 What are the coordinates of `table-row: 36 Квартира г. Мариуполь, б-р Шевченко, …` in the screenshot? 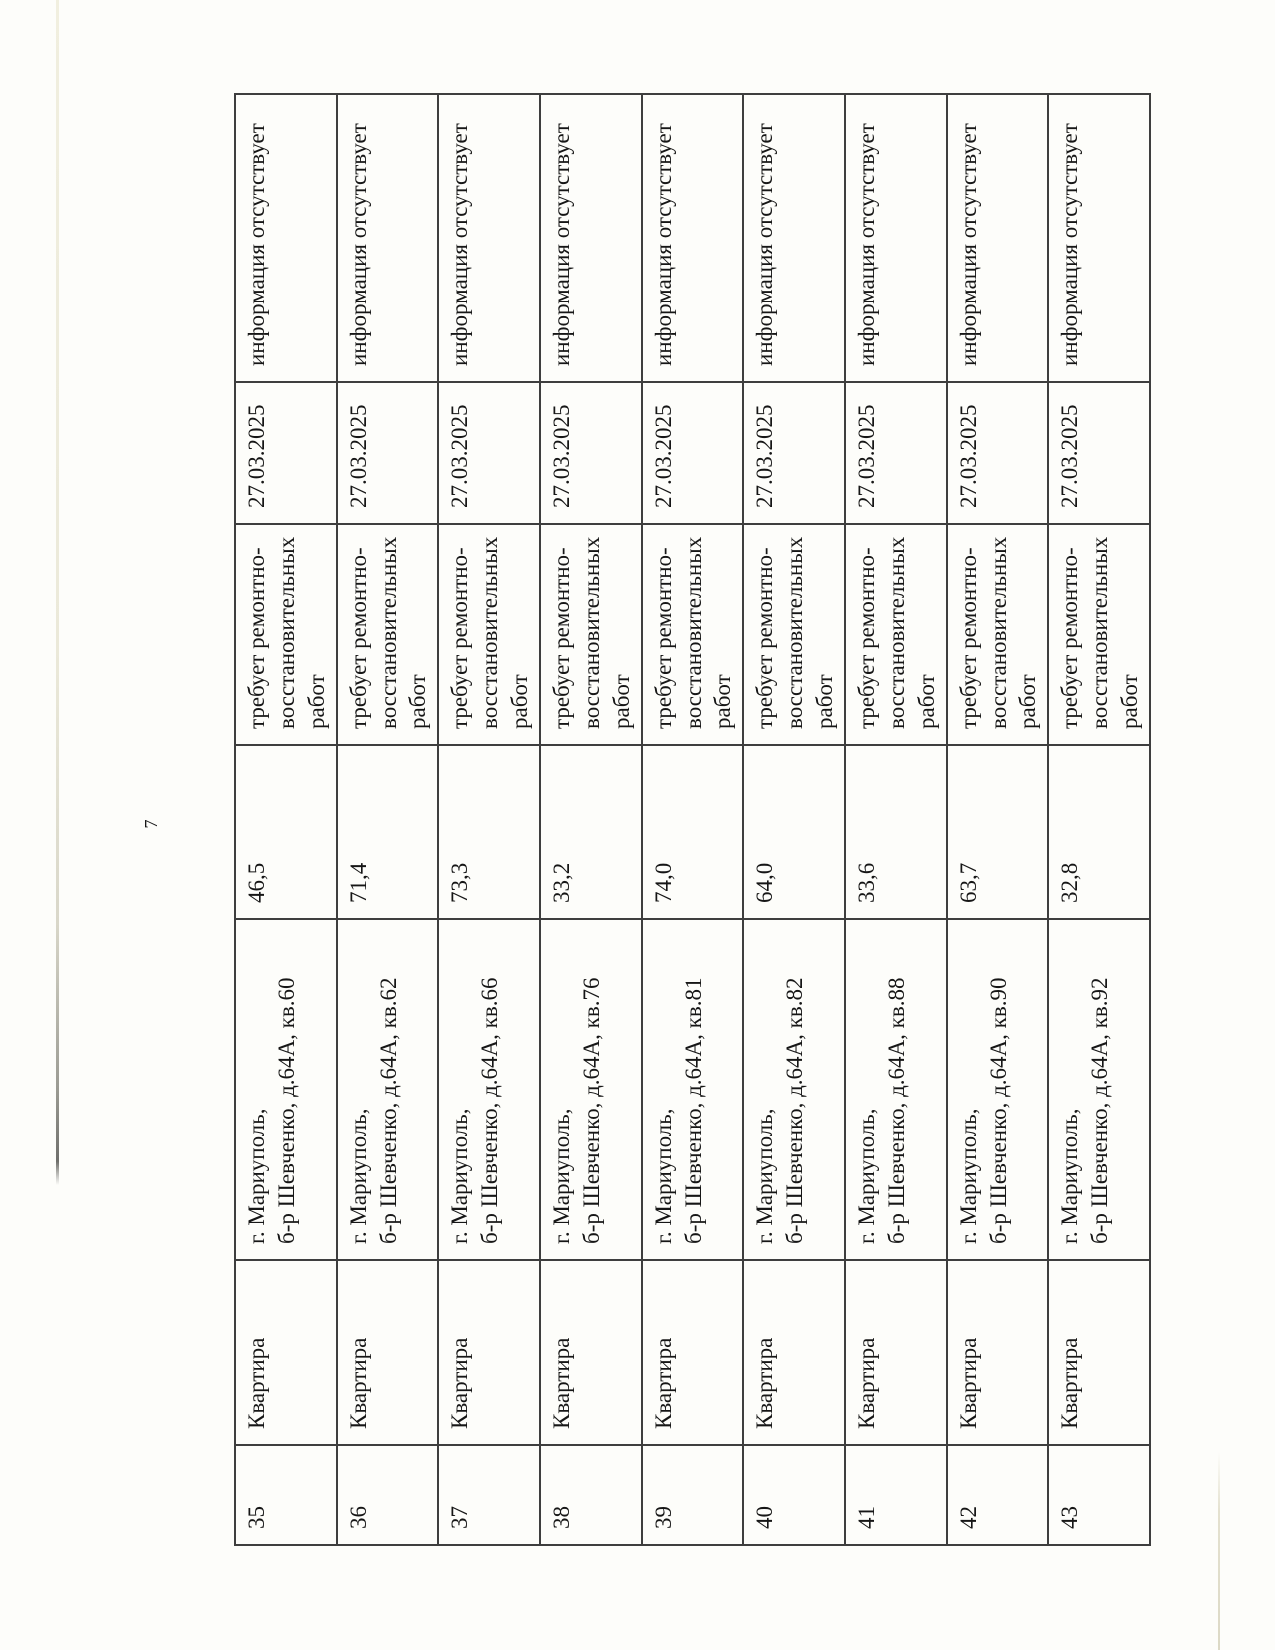 It's located at (387, 819).